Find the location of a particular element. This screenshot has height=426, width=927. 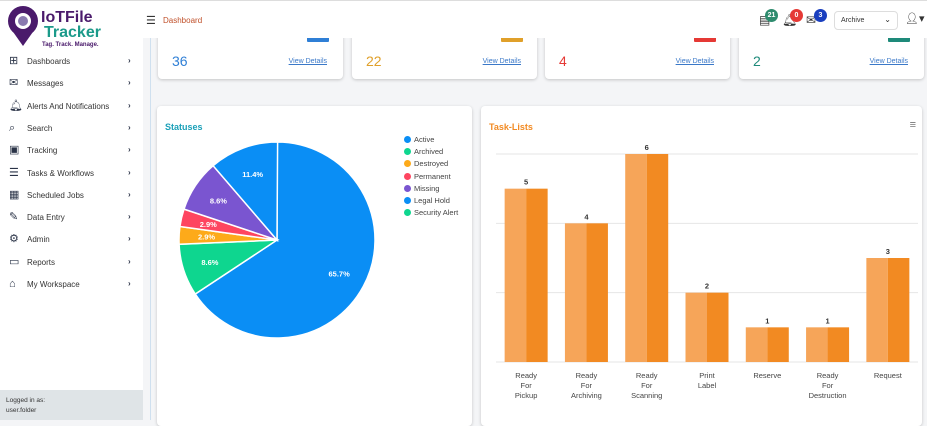

summary-card: 22 View Details is located at coordinates (444, 54).